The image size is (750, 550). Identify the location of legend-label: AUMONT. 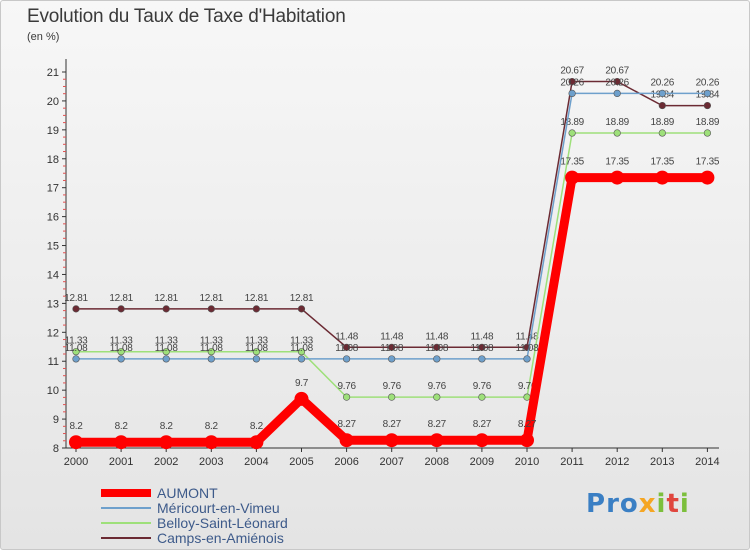
(187, 493).